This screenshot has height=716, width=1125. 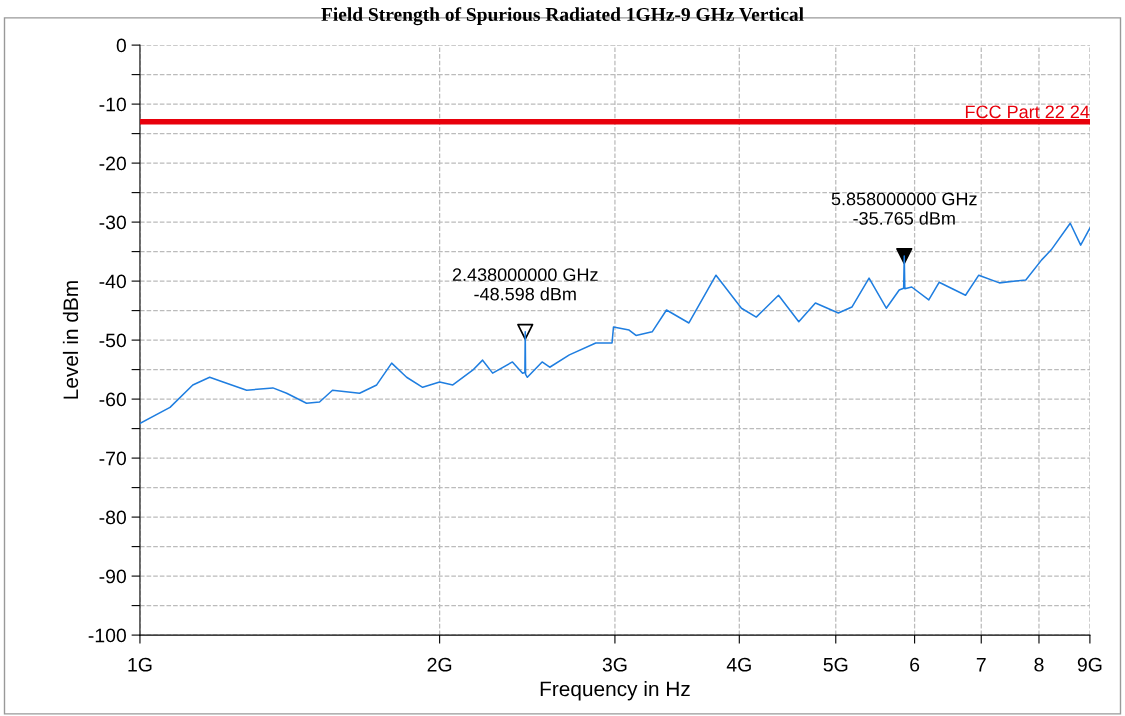 What do you see at coordinates (904, 208) in the screenshot?
I see `annotation: 5.858000000 GHz -35.765 dBm` at bounding box center [904, 208].